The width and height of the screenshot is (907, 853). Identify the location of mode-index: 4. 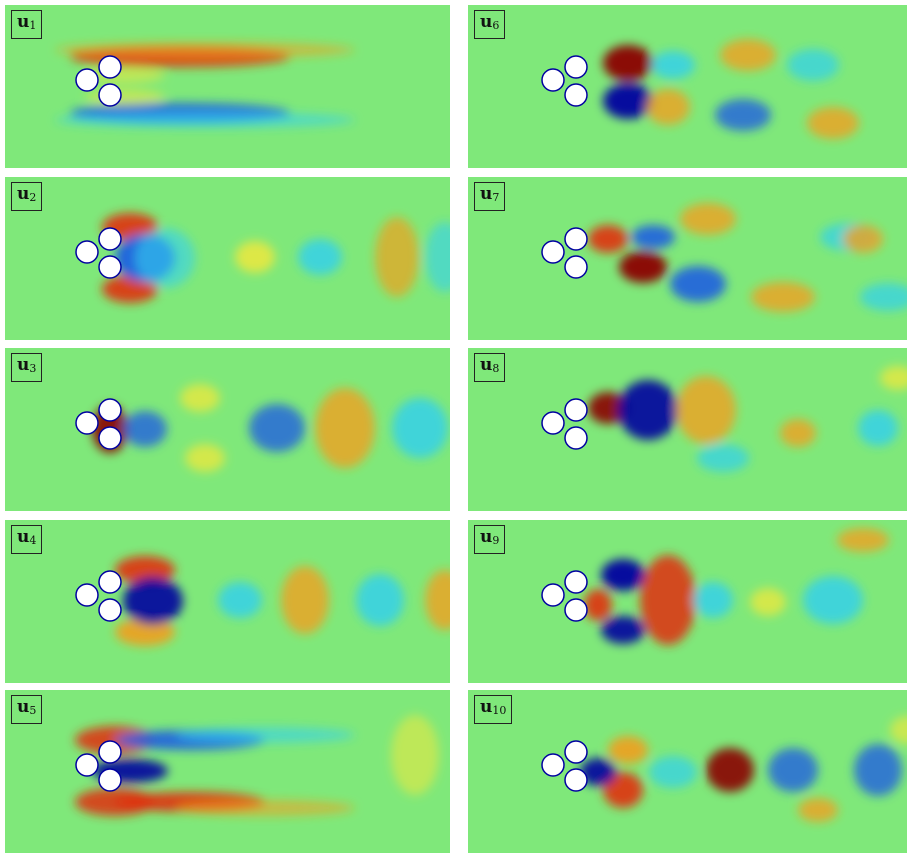
(33, 540).